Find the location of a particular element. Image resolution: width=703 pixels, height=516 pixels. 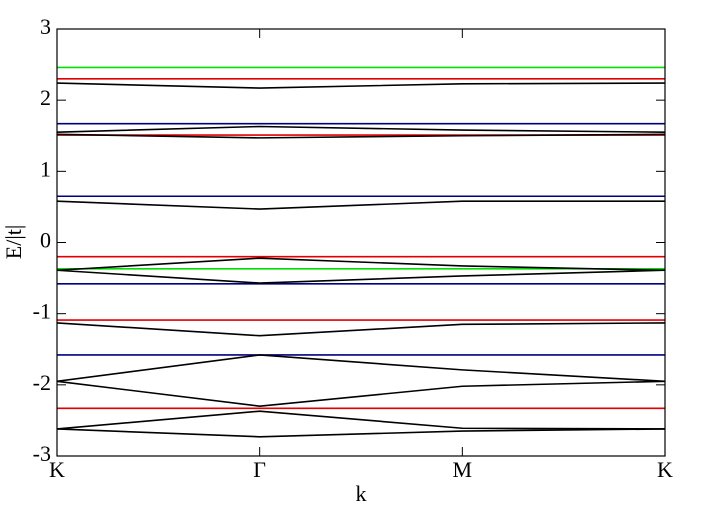

y-tick-label: 1 is located at coordinates (45, 168).